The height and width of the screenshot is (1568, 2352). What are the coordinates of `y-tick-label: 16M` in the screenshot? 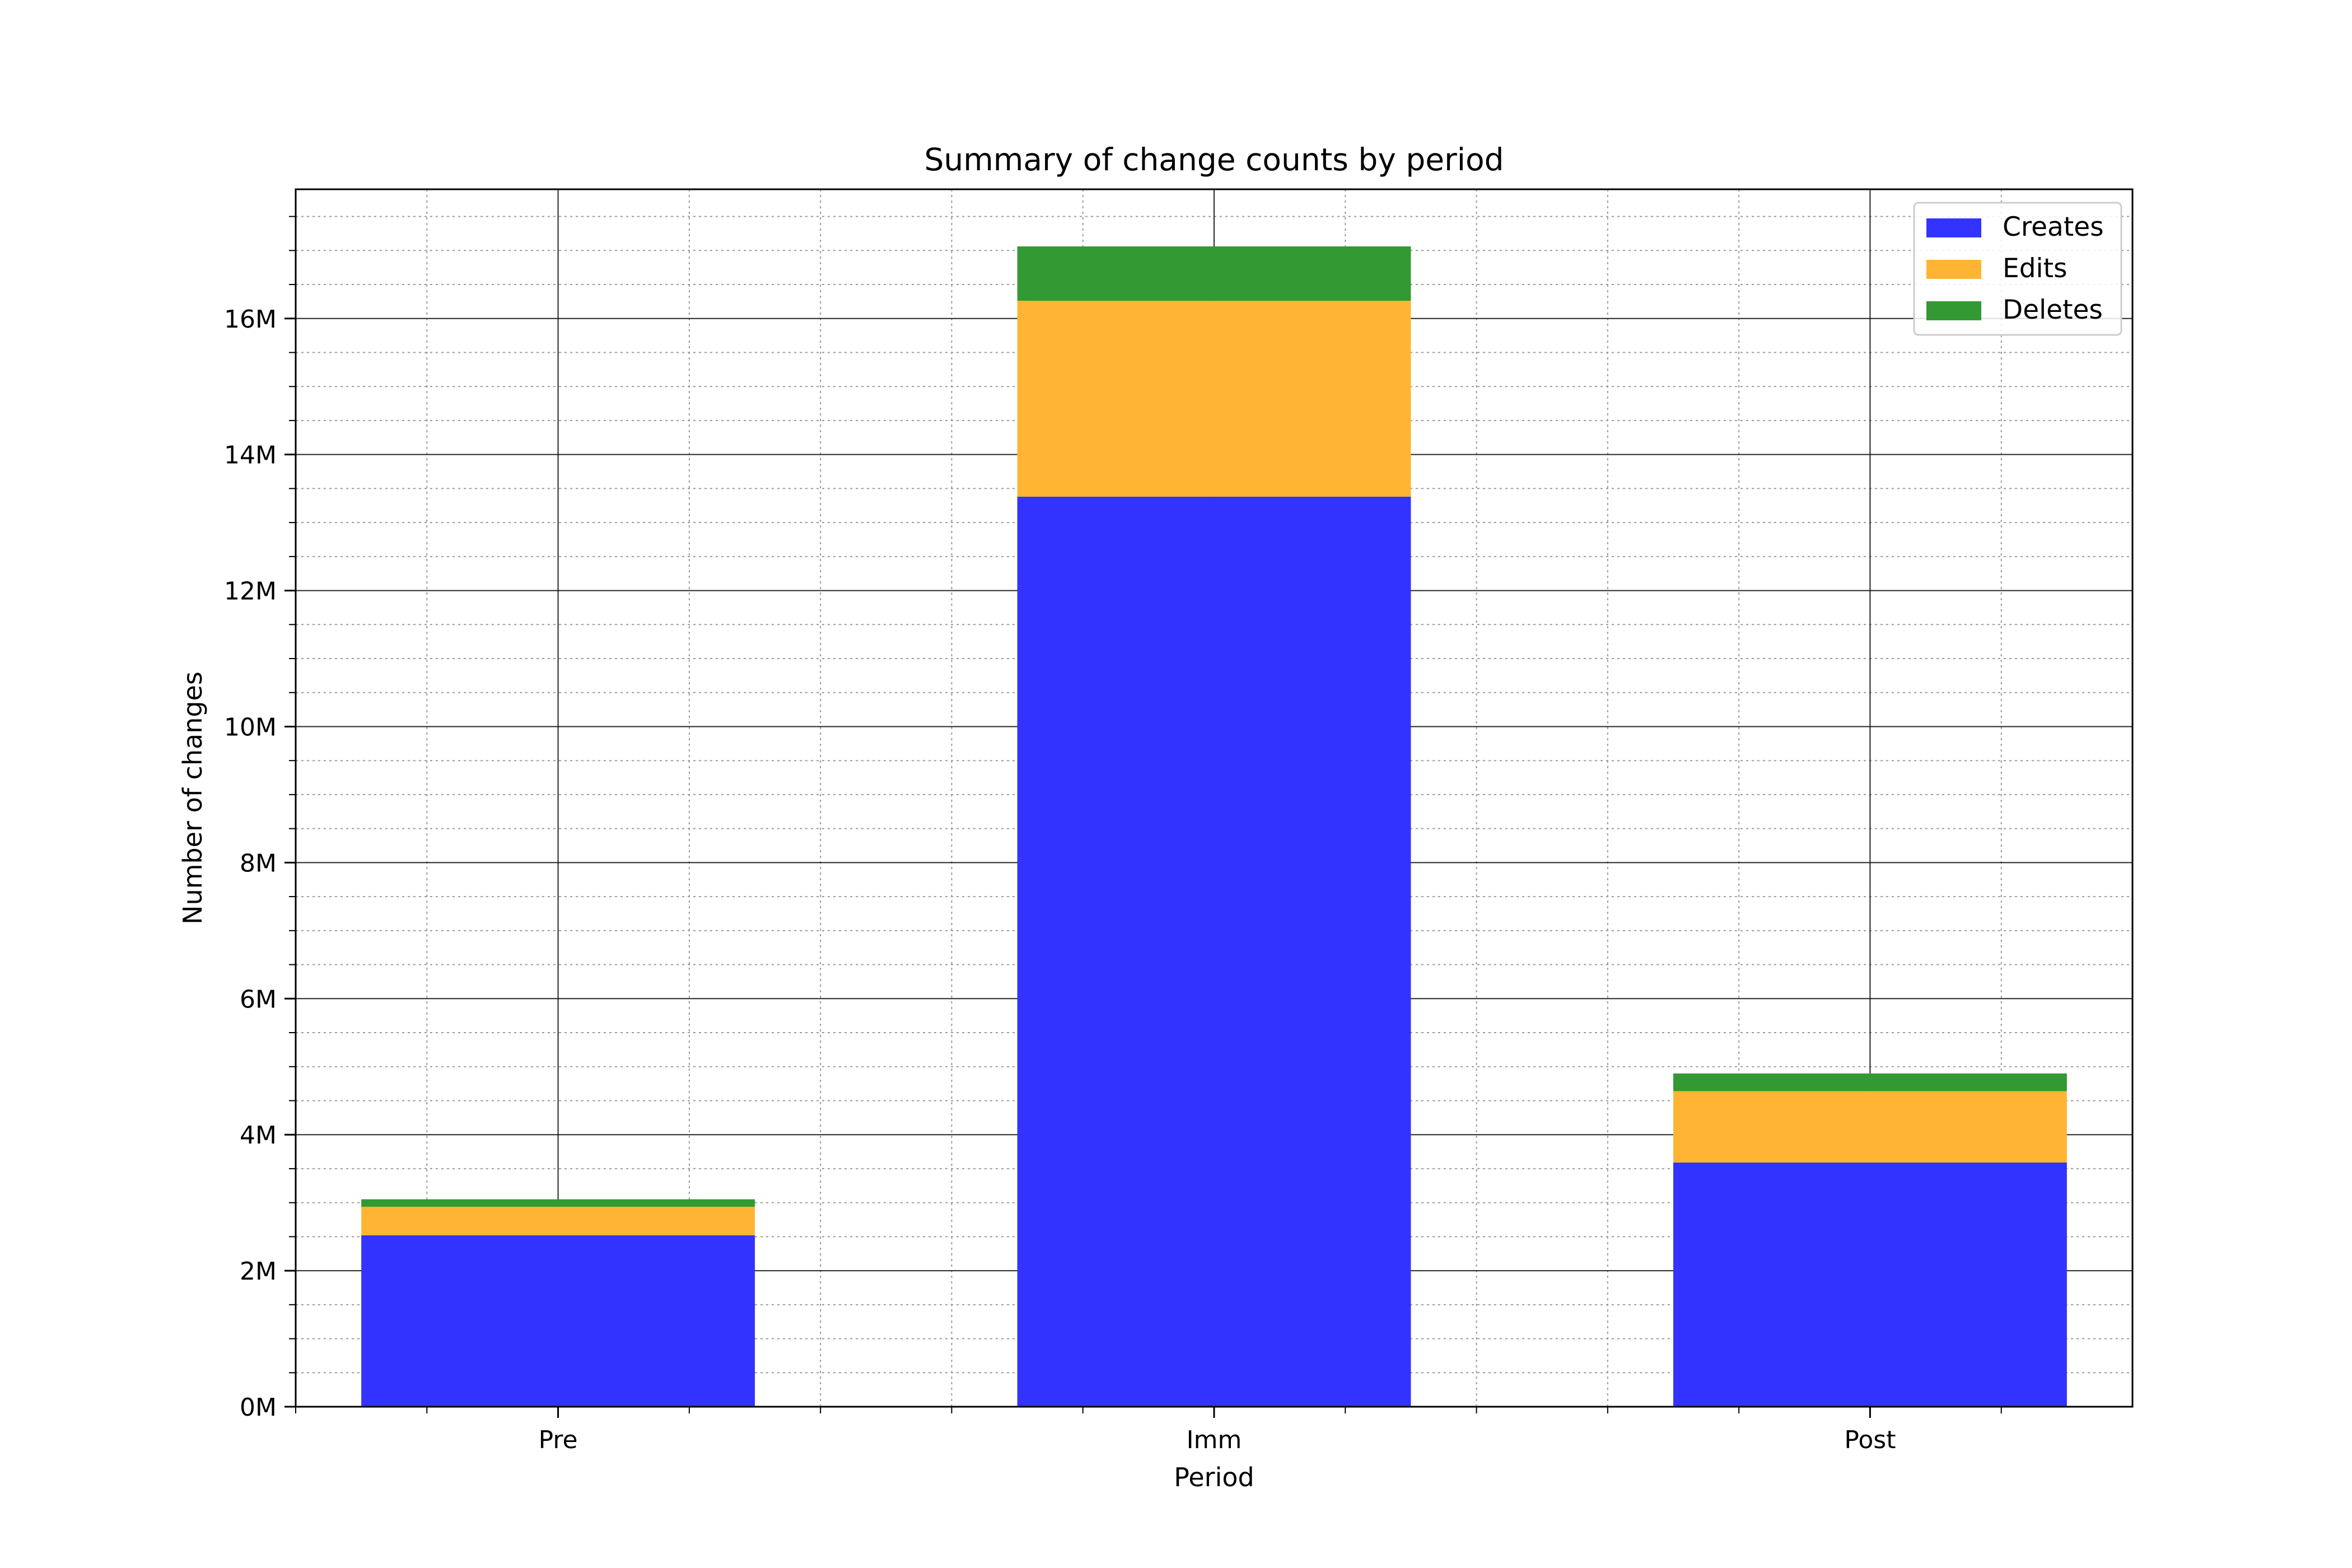 It's located at (251, 320).